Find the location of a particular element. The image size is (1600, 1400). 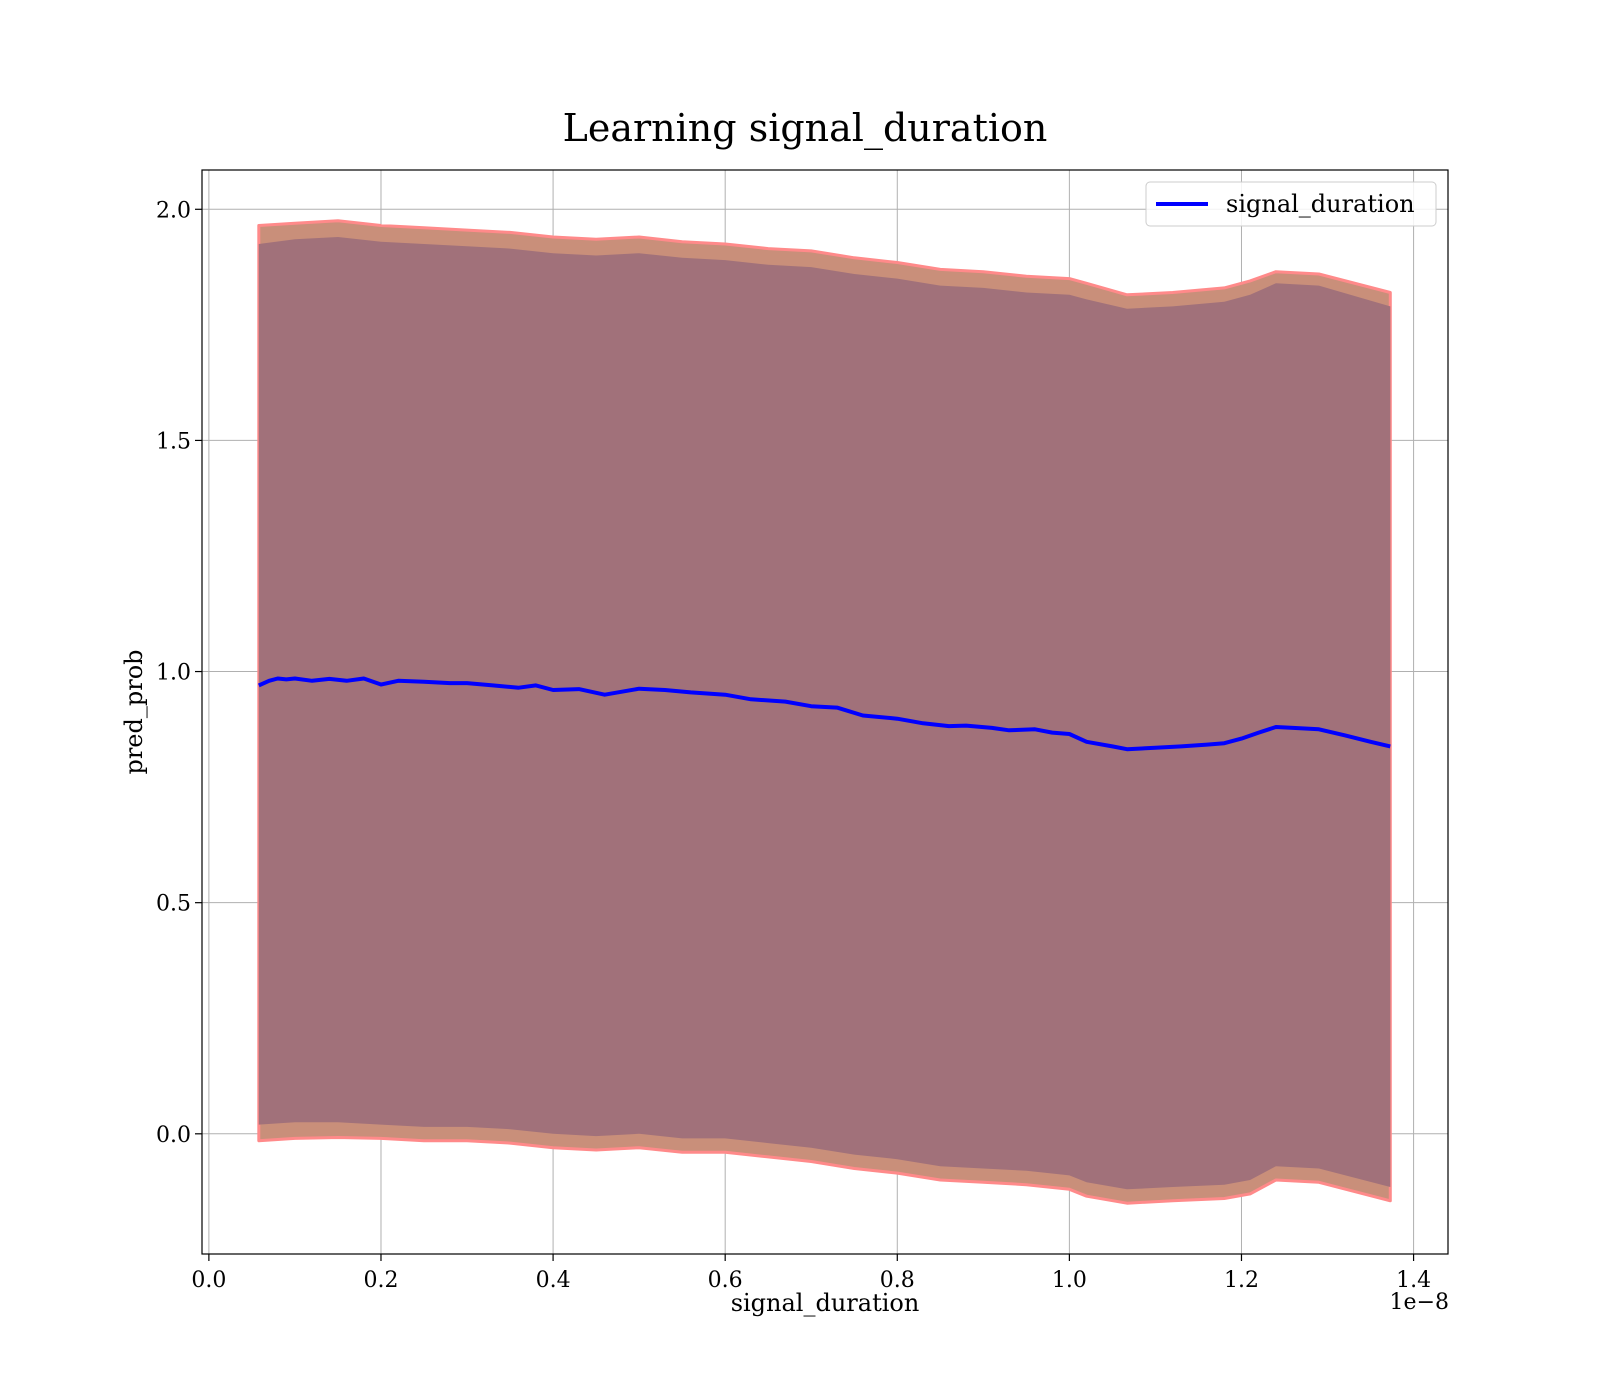

y-tick-label: 0.0 is located at coordinates (173, 1135).